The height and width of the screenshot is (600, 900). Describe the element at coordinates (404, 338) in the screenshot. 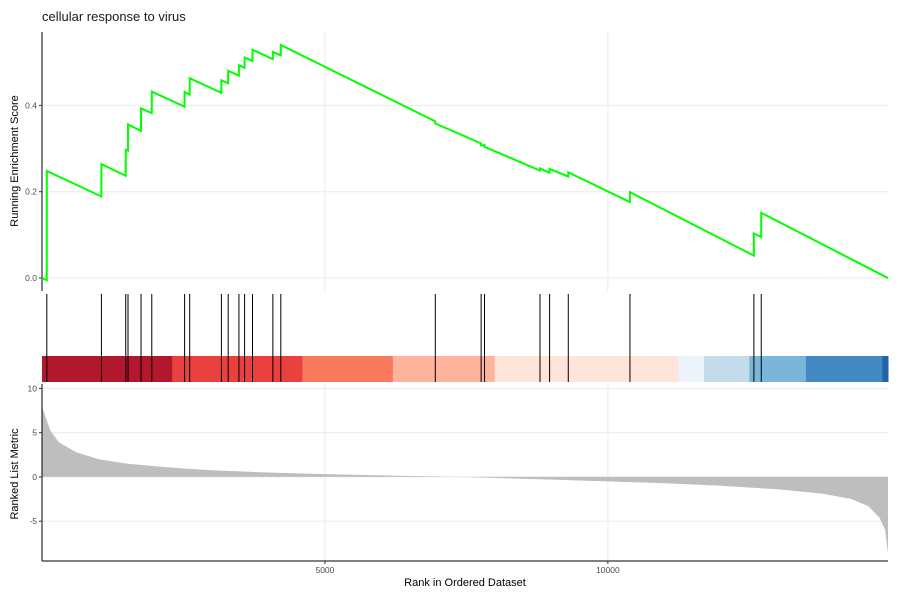

I see `gene-hit-marks` at that location.